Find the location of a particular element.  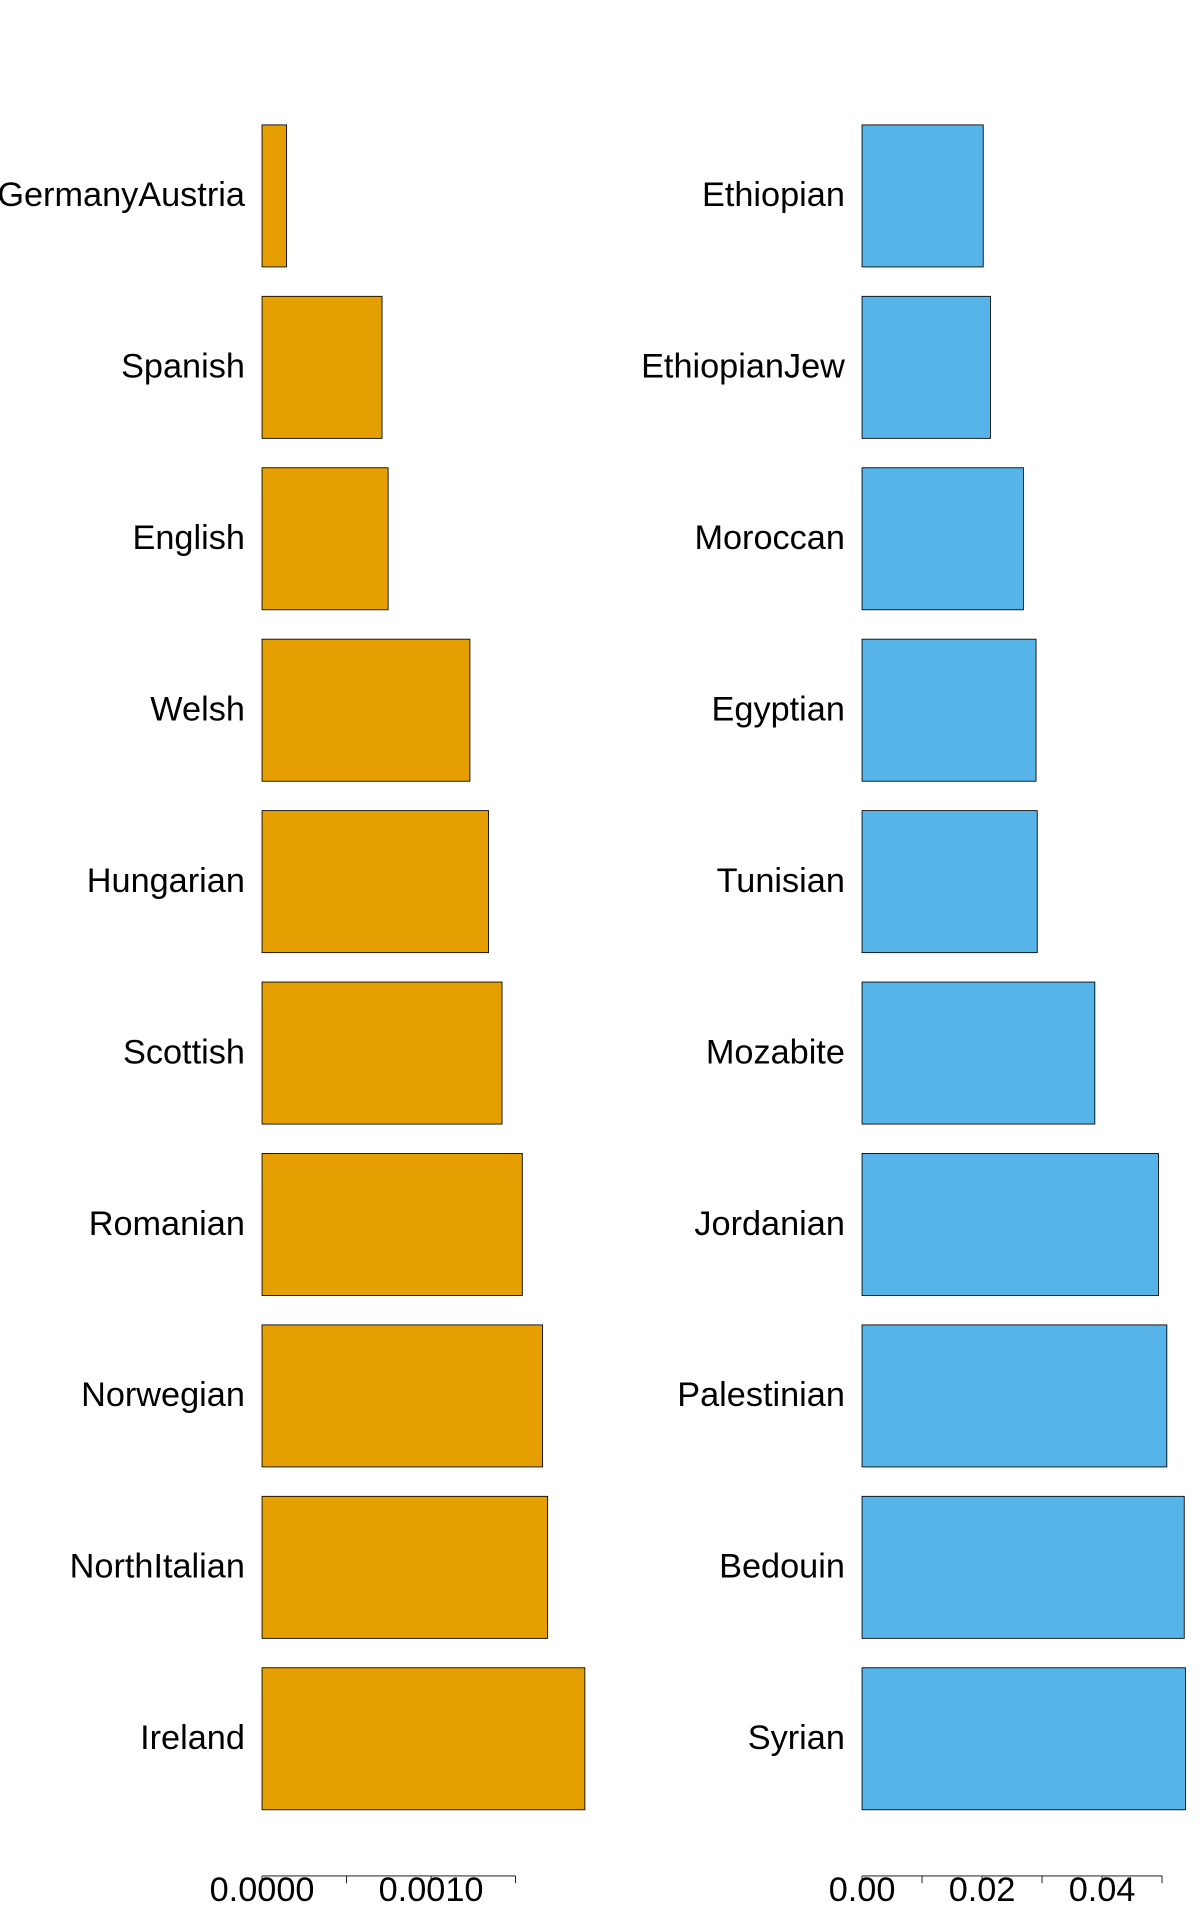

category-label: Hungarian is located at coordinates (166, 881).